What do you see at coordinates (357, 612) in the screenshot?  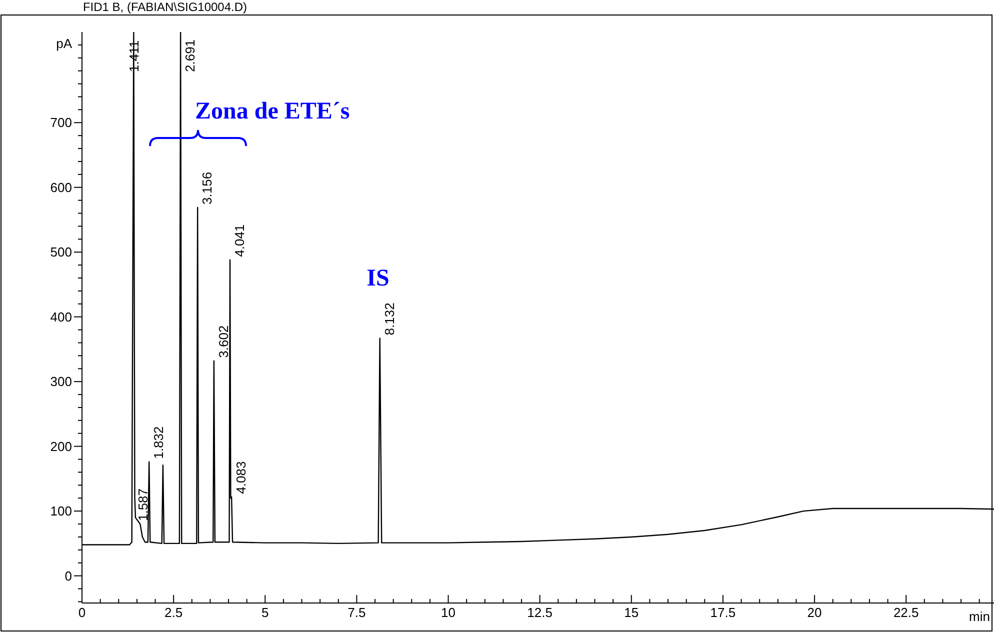 I see `x-tick-label: 7.5` at bounding box center [357, 612].